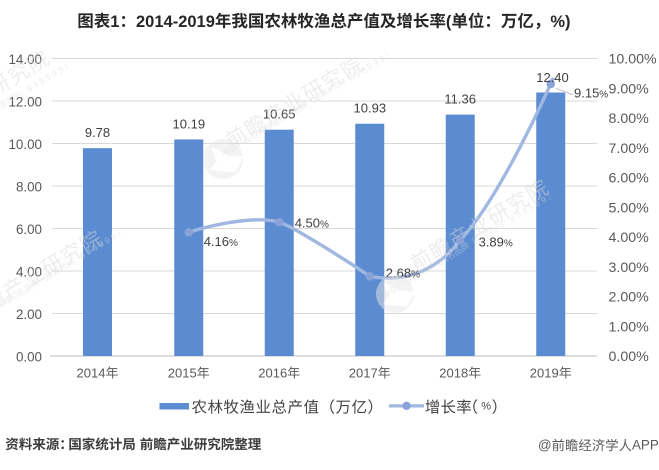  I want to click on svg-text: 4.50, so click(307, 222).